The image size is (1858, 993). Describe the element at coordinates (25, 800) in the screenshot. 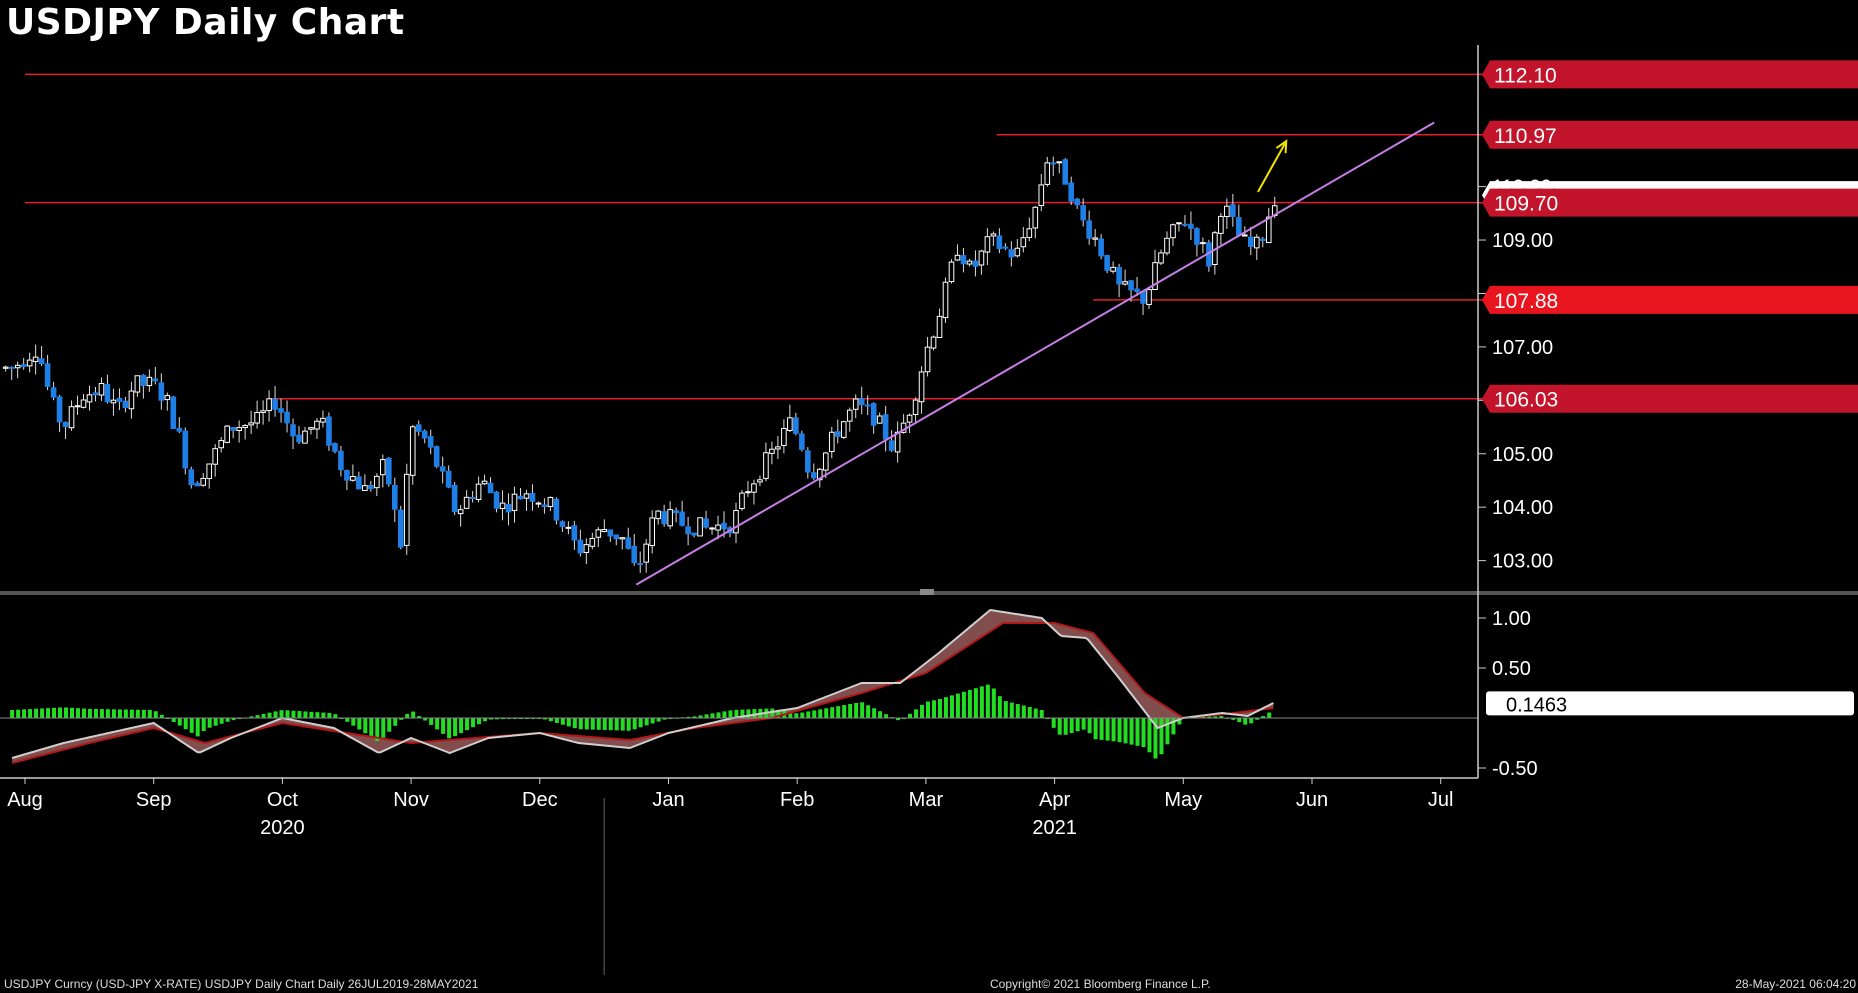

I see `x-tick-label: Aug` at that location.